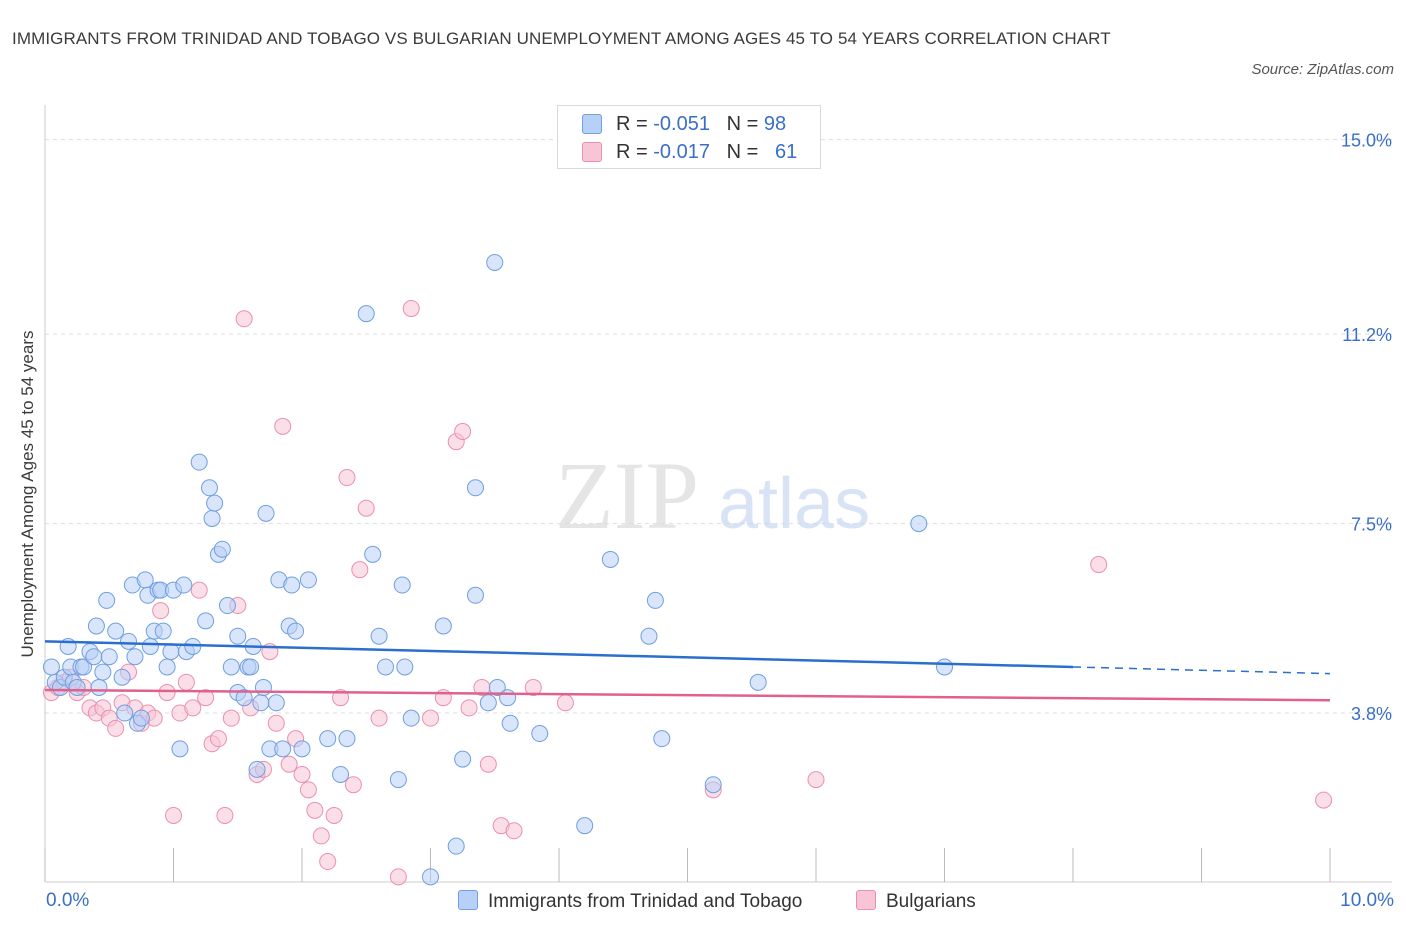 This screenshot has width=1406, height=930. I want to click on y-tick-label: 3.8%, so click(1371, 714).